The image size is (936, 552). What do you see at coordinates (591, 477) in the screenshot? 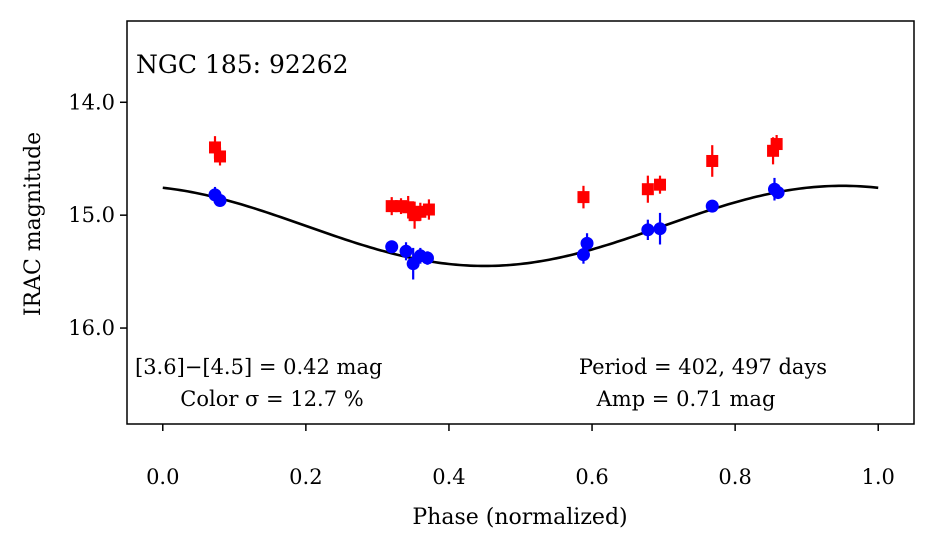
I see `x-tick-label: 0.6` at bounding box center [591, 477].